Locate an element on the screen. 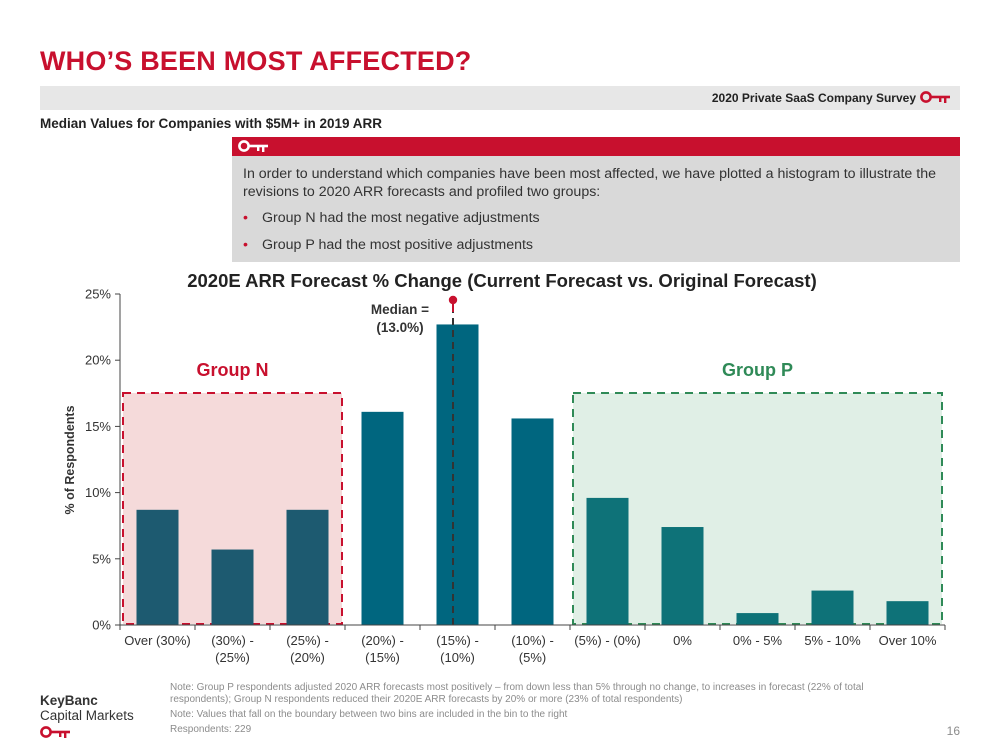 This screenshot has height=750, width=1000. y-tick-label: 5% is located at coordinates (101, 558).